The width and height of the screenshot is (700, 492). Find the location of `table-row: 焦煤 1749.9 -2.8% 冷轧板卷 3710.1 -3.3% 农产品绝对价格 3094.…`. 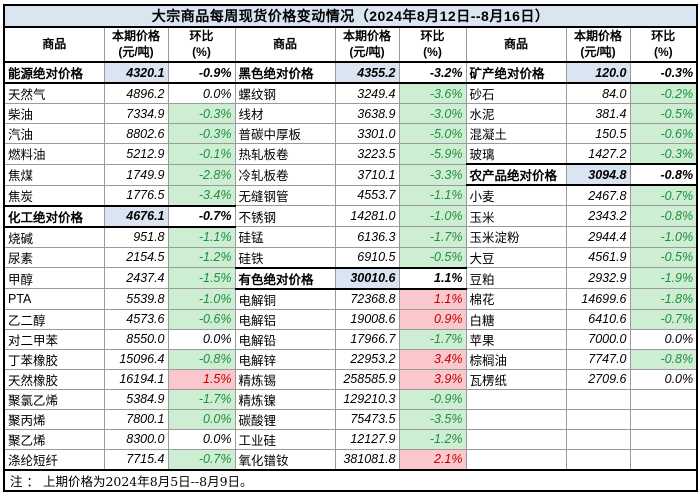

table-row: 焦煤 1749.9 -2.8% 冷轧板卷 3710.1 -3.3% 农产品绝对价格 3094.… is located at coordinates (350, 174).